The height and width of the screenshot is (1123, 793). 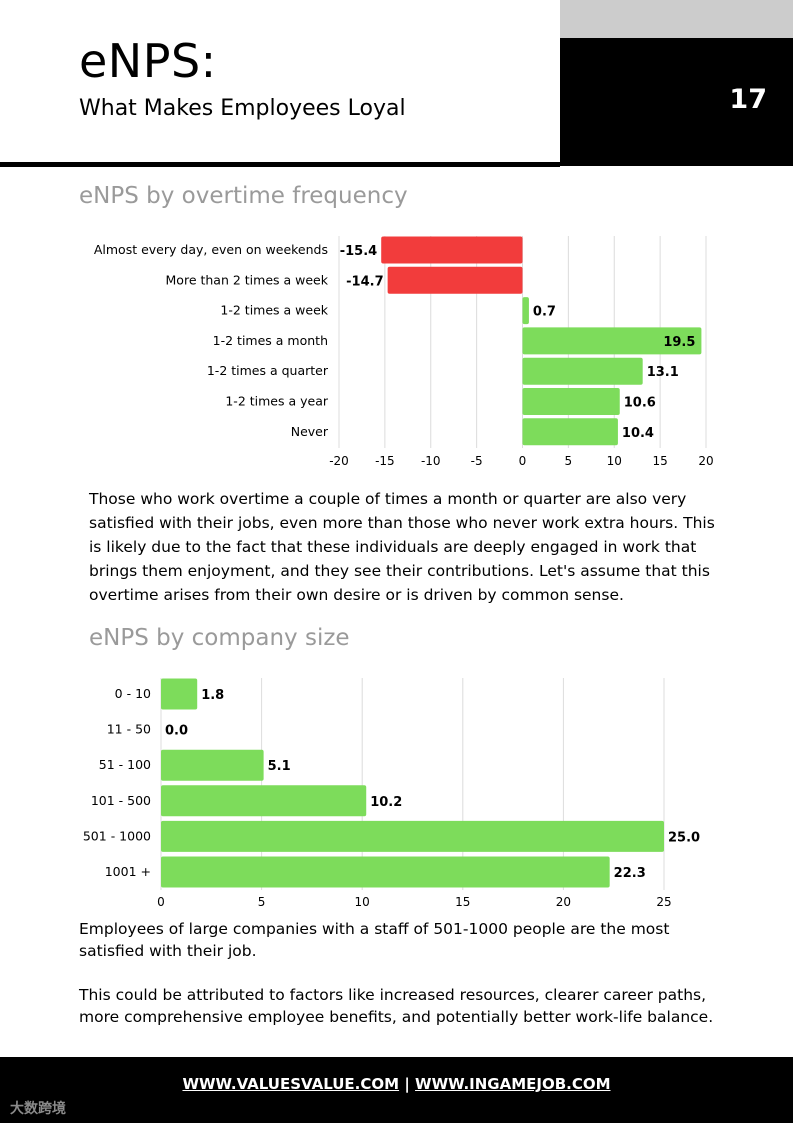 I want to click on value-label: 10.4, so click(x=638, y=433).